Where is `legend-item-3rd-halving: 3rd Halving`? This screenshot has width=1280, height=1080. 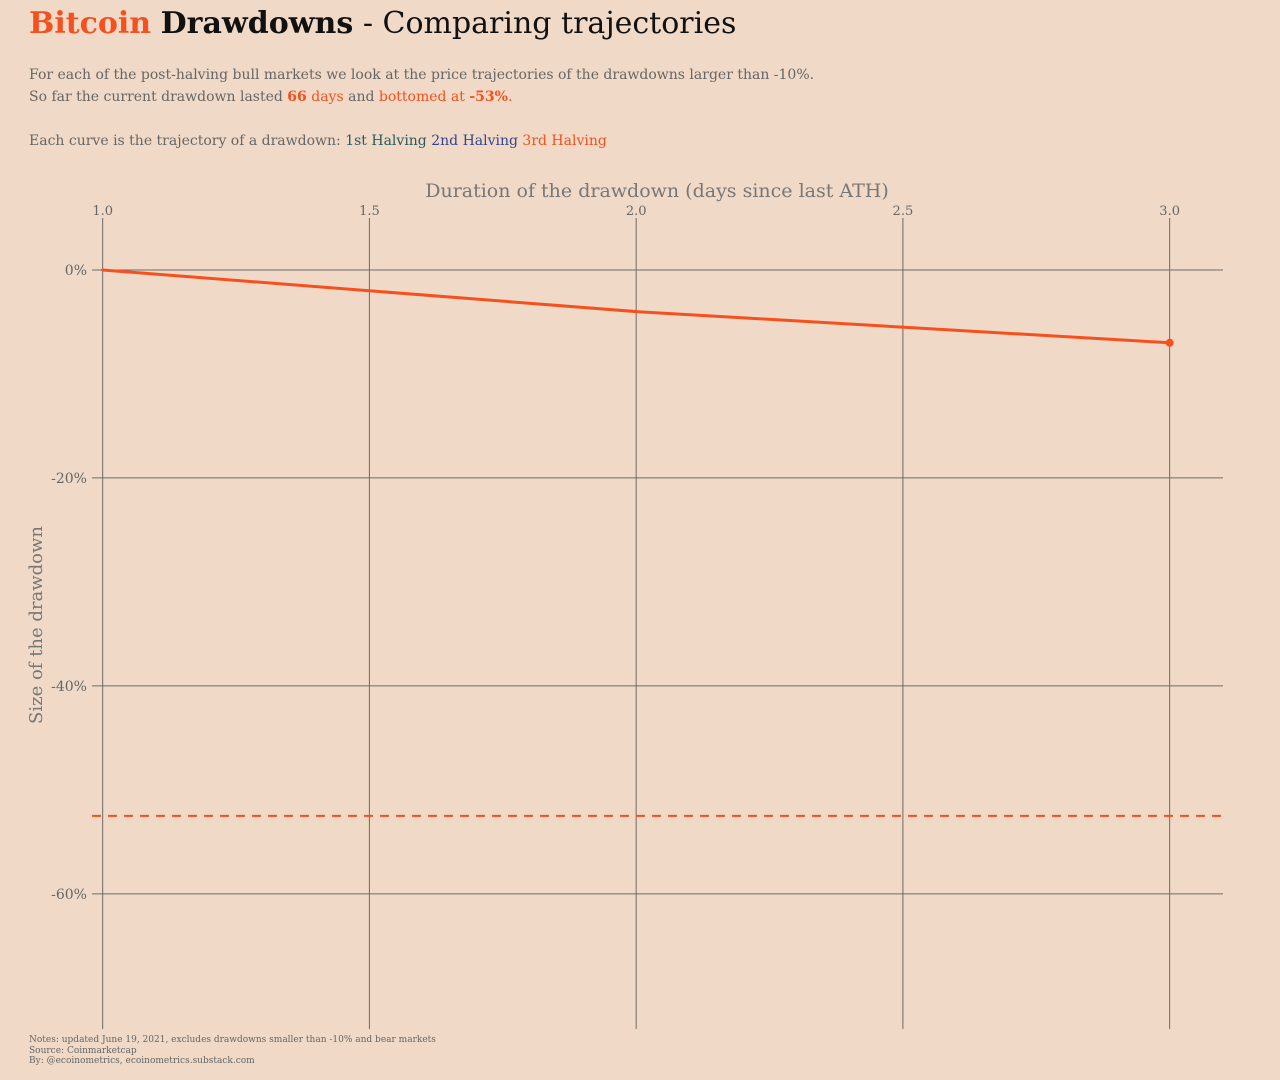 legend-item-3rd-halving: 3rd Halving is located at coordinates (564, 141).